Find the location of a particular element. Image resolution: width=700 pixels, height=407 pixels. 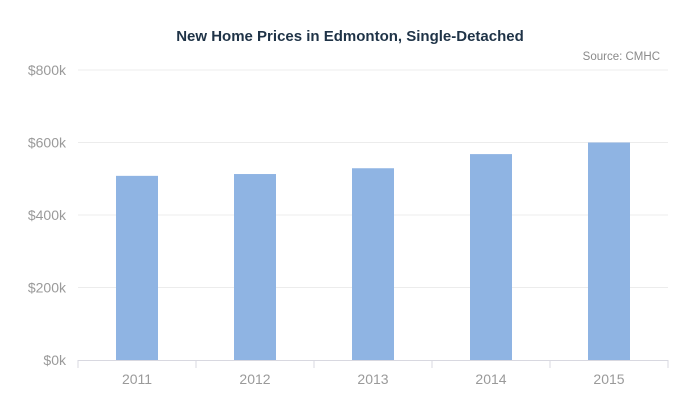

x-axis-labels: 2011 2012 2013 2014 2015 is located at coordinates (373, 379).